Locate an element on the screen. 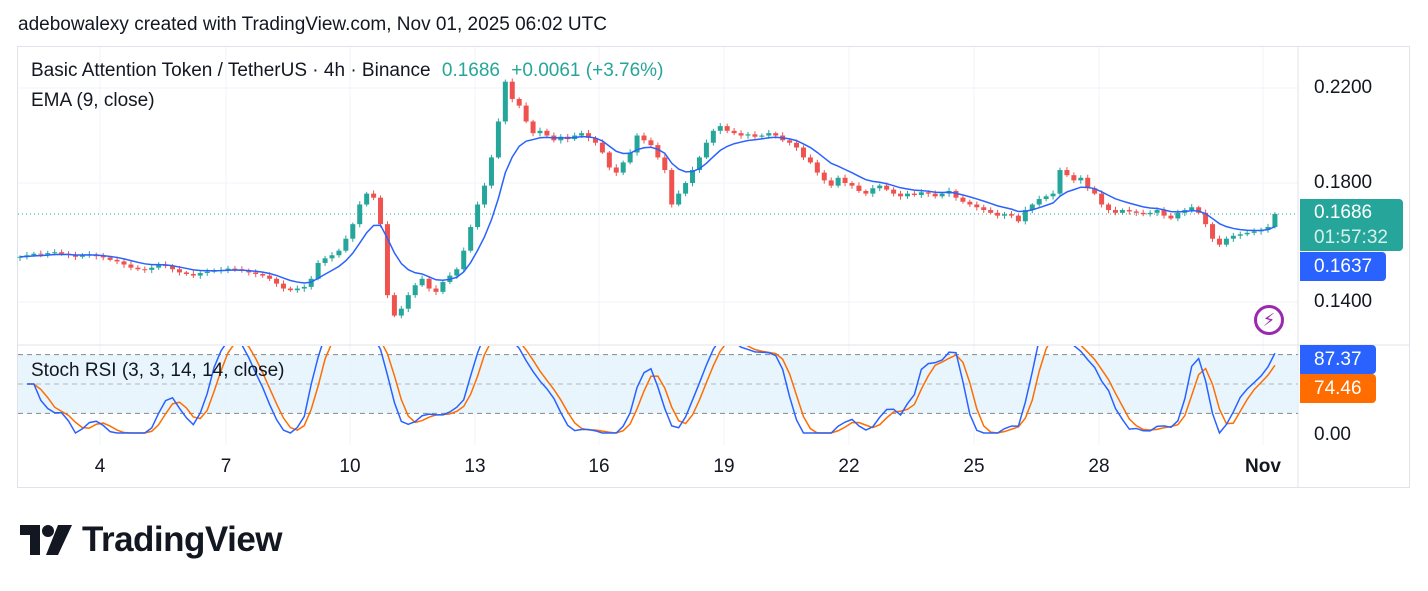  stoch-rsi-legend: Stoch RSI (3, 3, 14, 14, close) is located at coordinates (158, 370).